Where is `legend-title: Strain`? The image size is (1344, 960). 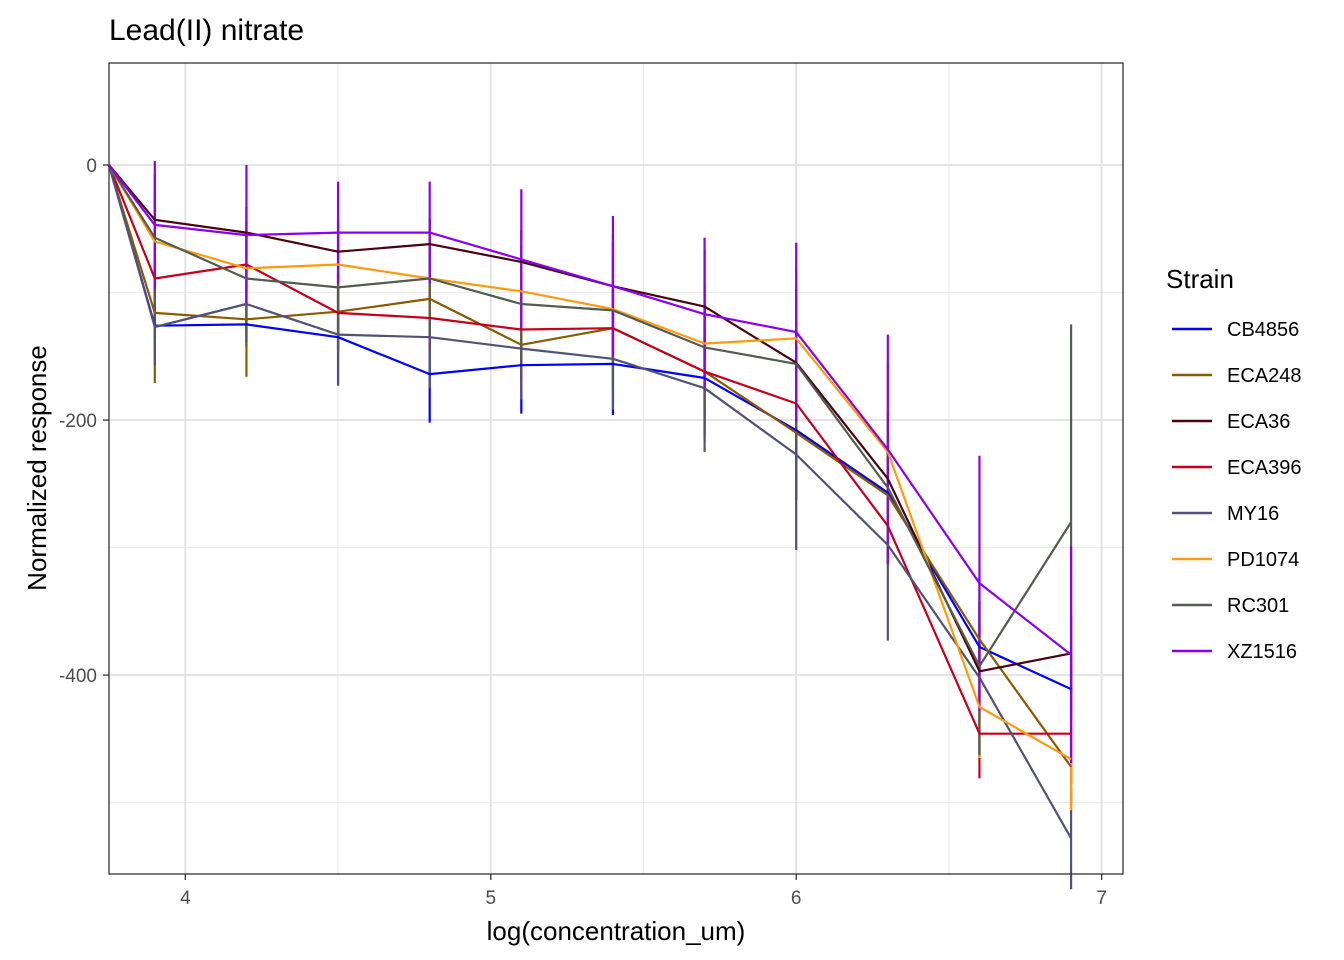 legend-title: Strain is located at coordinates (1200, 279).